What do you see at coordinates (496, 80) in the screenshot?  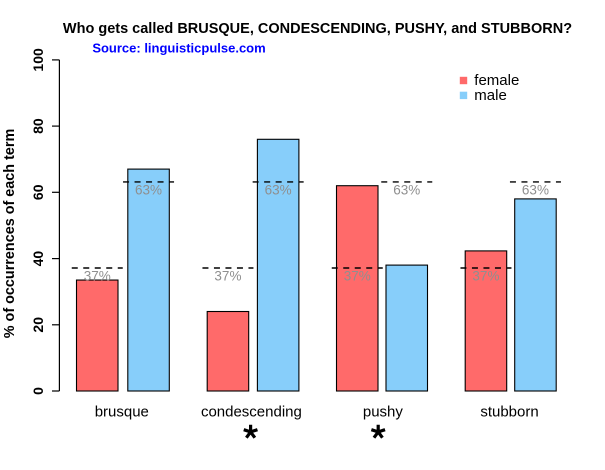 I see `svg-text: female` at bounding box center [496, 80].